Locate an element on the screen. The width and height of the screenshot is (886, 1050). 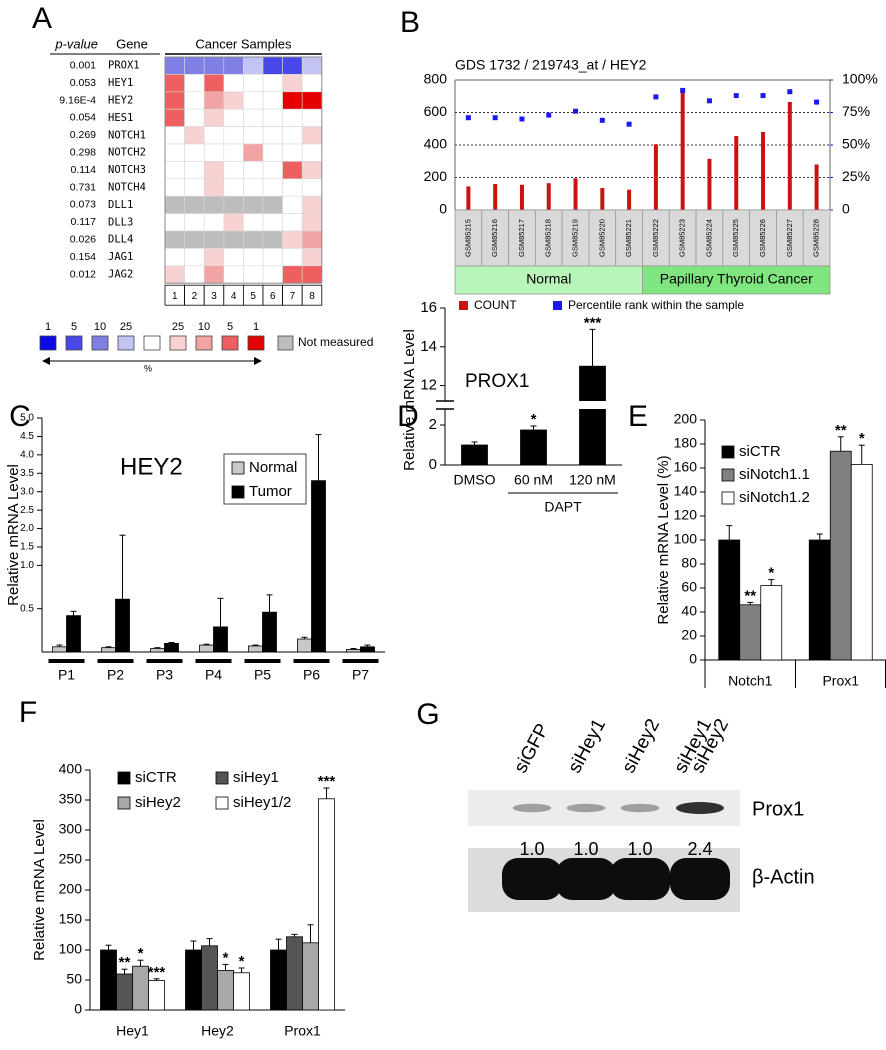
x-tick-label: GSM85219 is located at coordinates (575, 238).